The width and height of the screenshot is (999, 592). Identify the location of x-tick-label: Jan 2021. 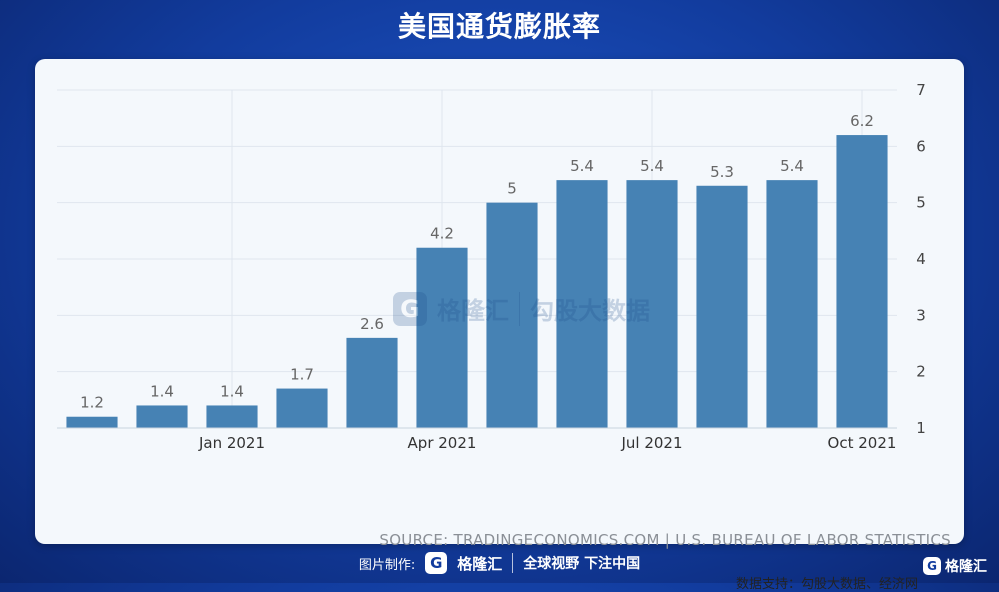
(231, 443).